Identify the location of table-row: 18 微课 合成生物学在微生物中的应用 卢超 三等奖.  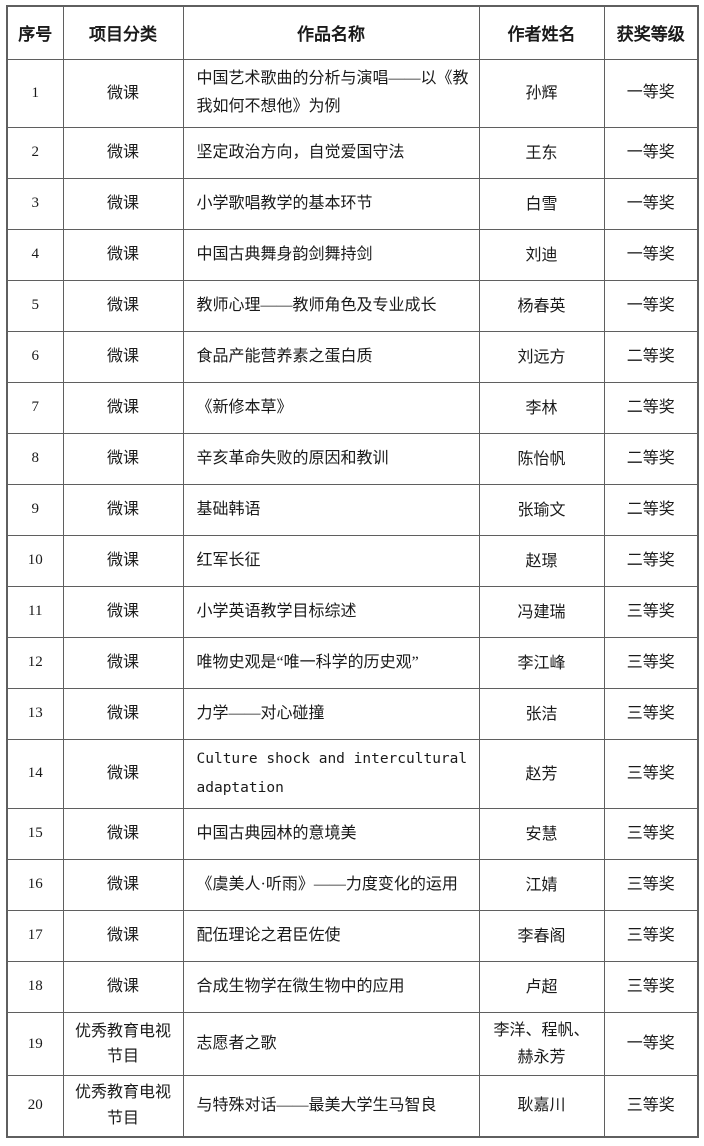
(352, 987).